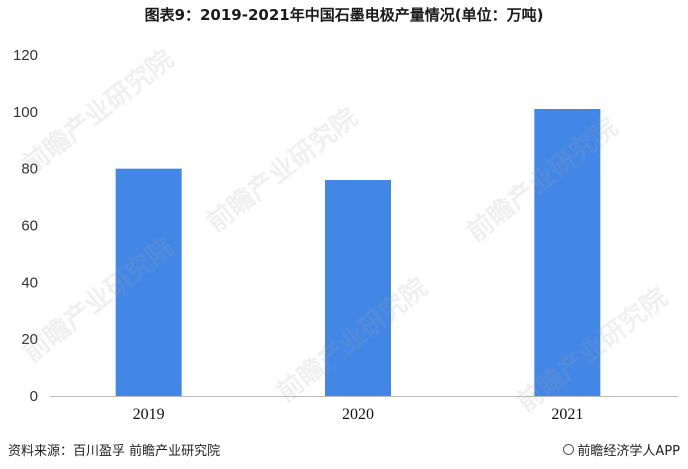 This screenshot has width=688, height=469. Describe the element at coordinates (358, 288) in the screenshot. I see `bar-2020` at that location.